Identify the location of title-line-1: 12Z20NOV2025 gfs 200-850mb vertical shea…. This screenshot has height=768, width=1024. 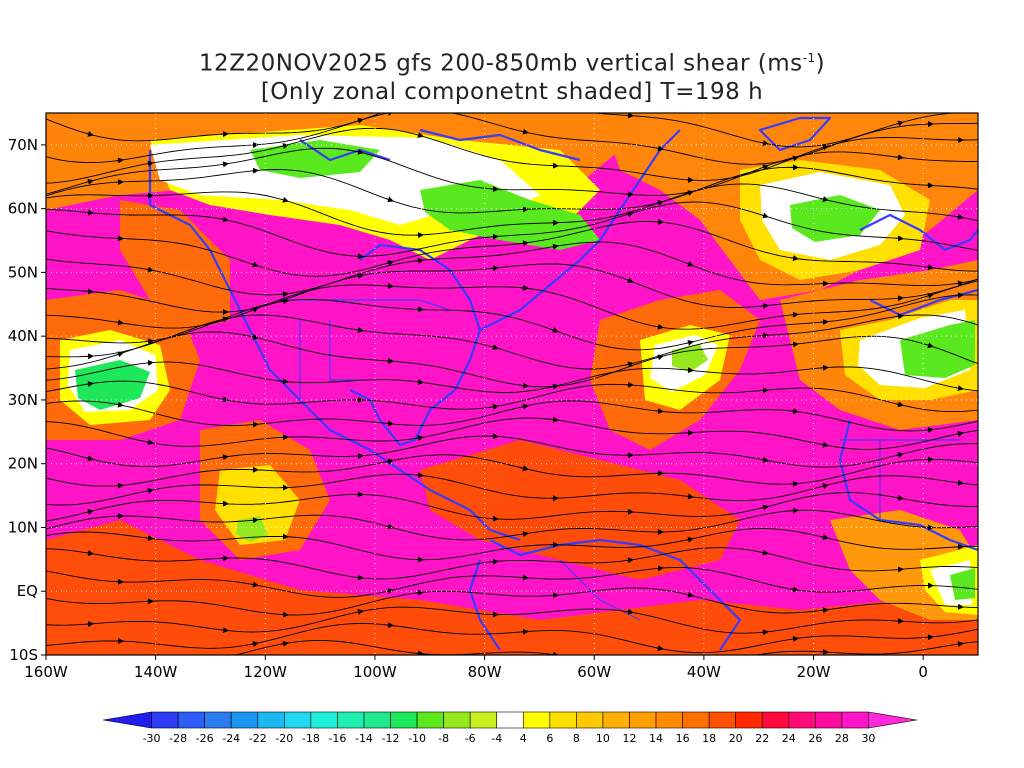
(512, 61).